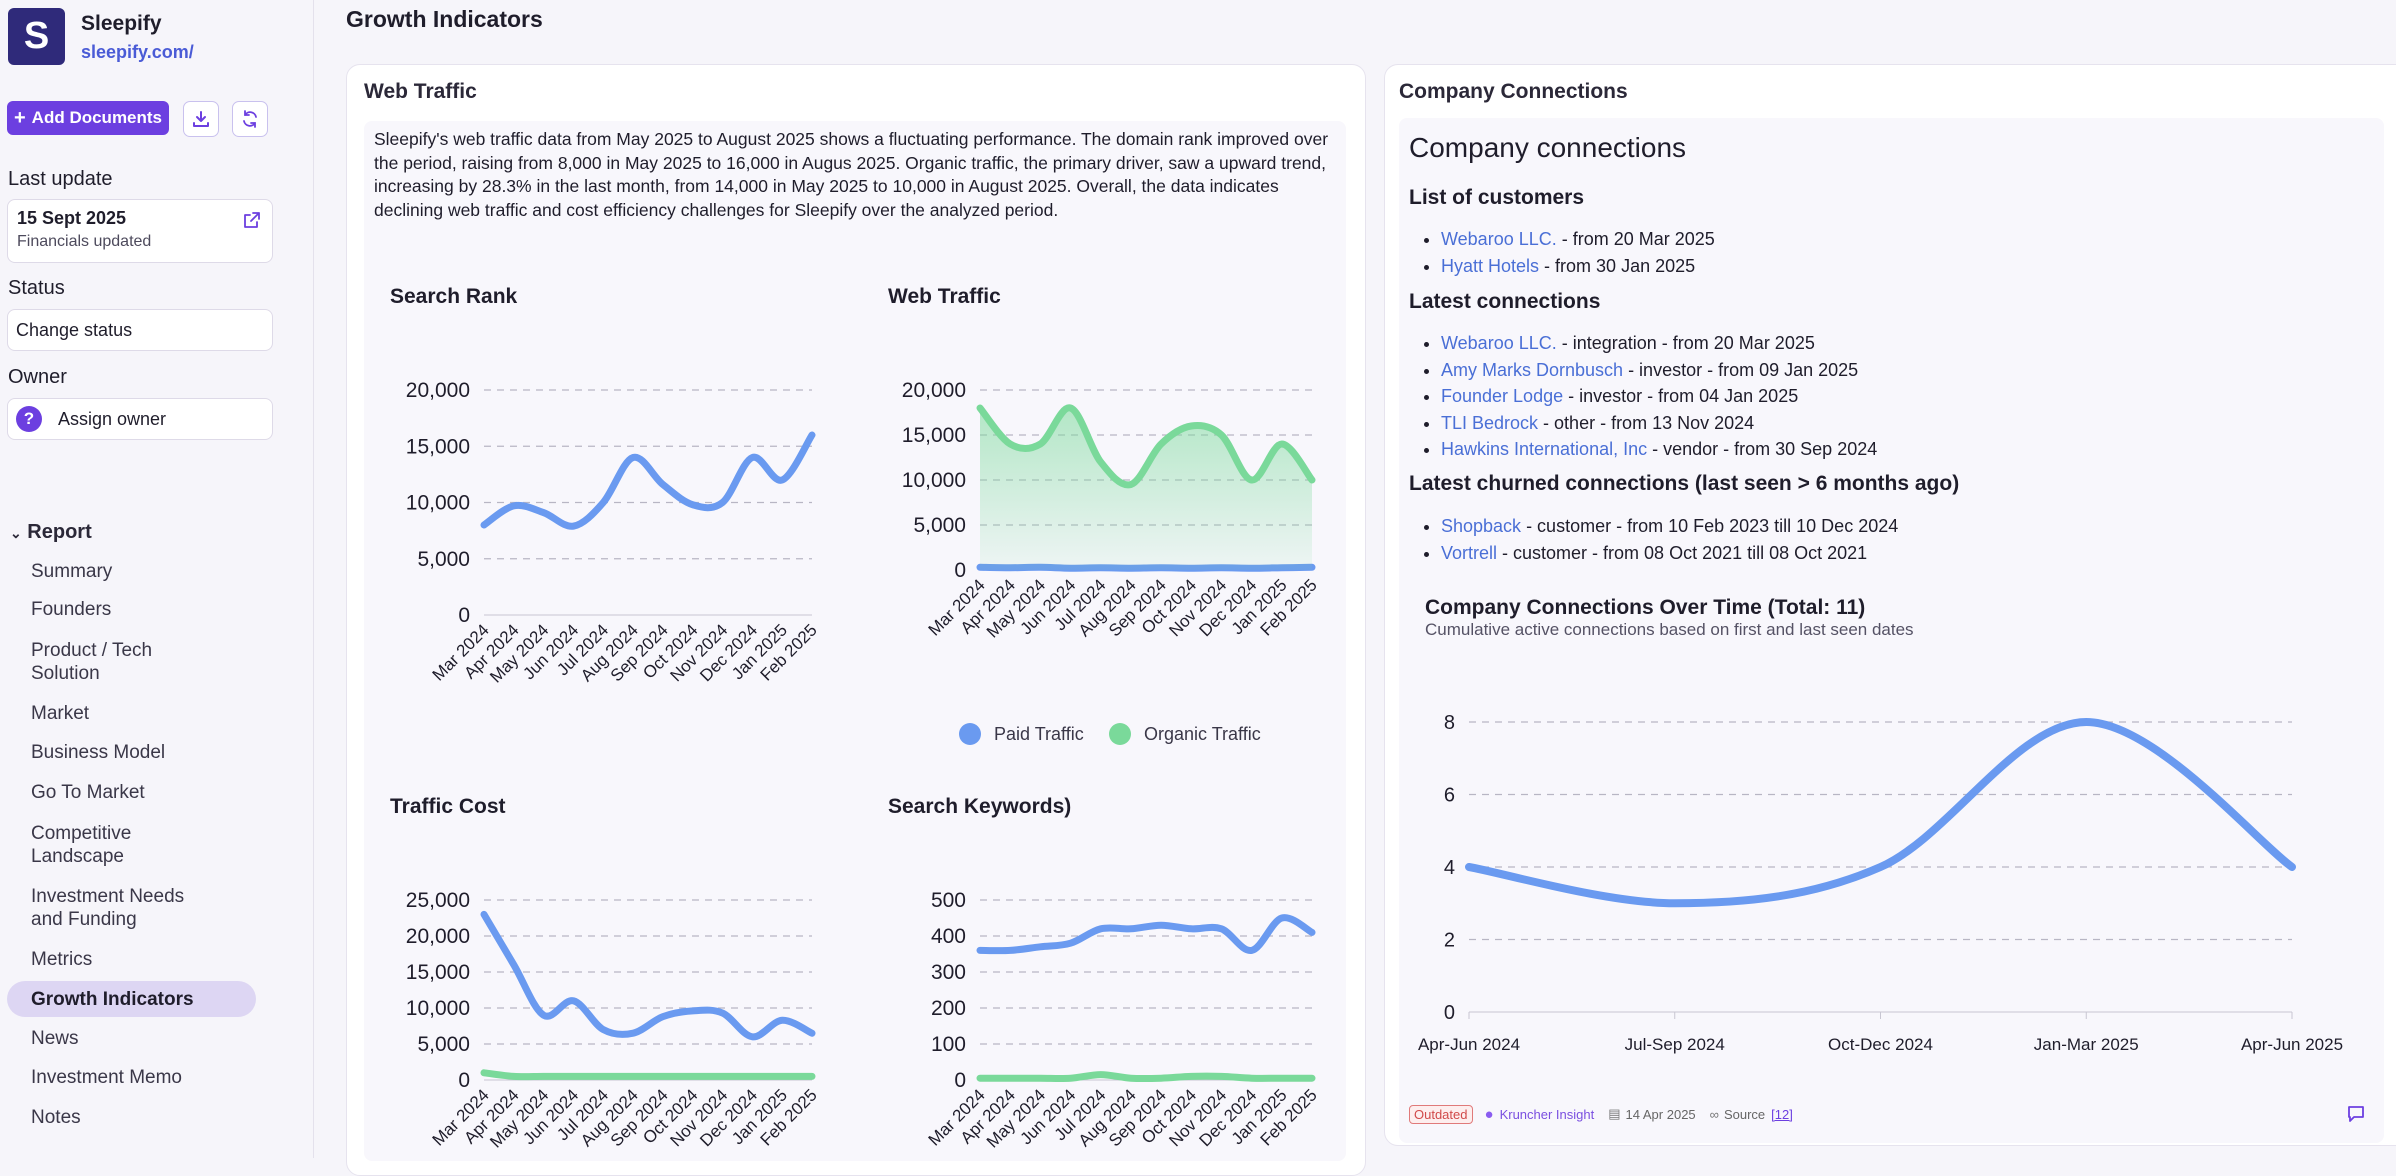 The height and width of the screenshot is (1176, 2396). What do you see at coordinates (444, 19) in the screenshot?
I see `page-title: Growth Indicators` at bounding box center [444, 19].